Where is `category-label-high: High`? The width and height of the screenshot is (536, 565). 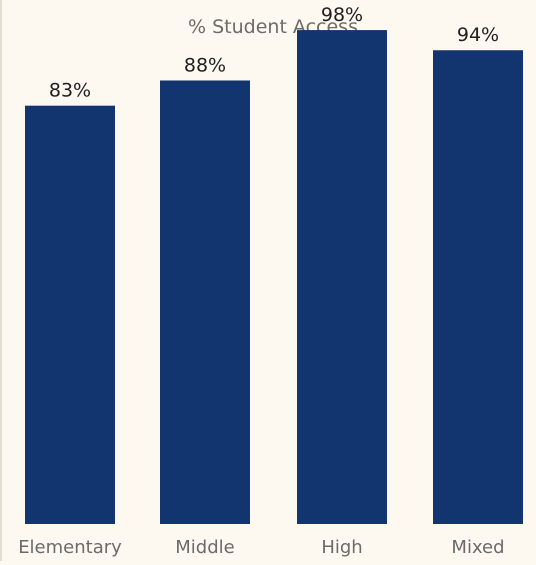 category-label-high: High is located at coordinates (341, 547).